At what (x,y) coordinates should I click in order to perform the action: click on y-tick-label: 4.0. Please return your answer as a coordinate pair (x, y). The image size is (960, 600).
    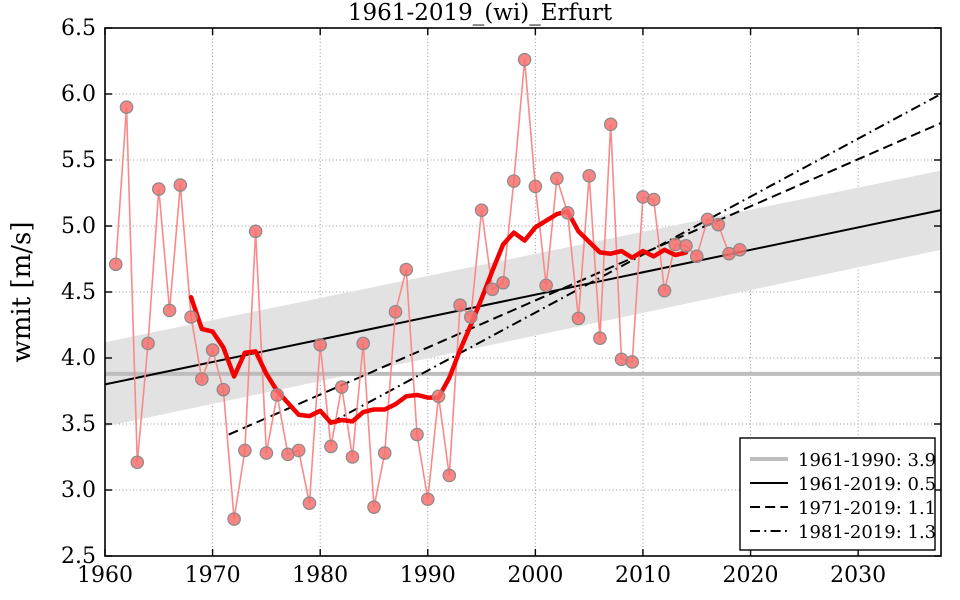
    Looking at the image, I should click on (78, 358).